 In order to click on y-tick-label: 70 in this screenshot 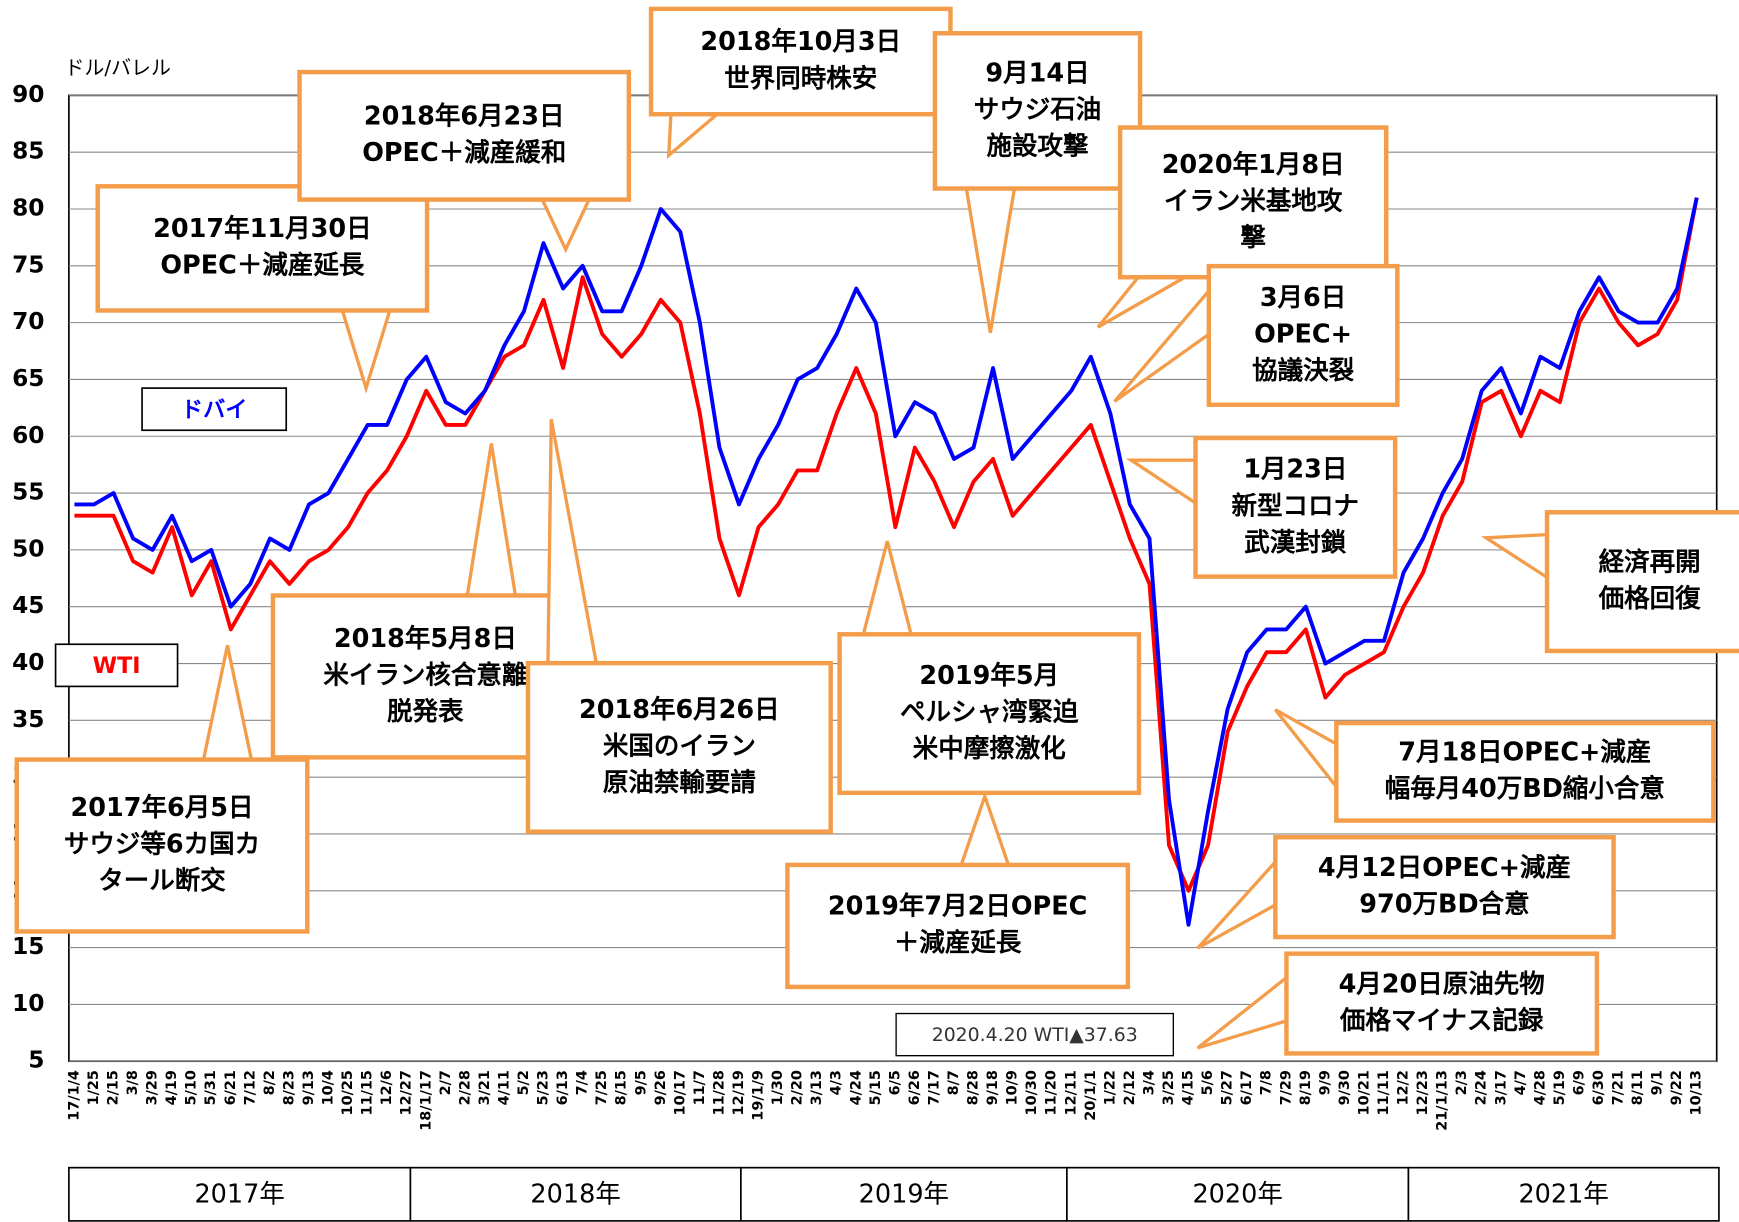, I will do `click(28, 321)`.